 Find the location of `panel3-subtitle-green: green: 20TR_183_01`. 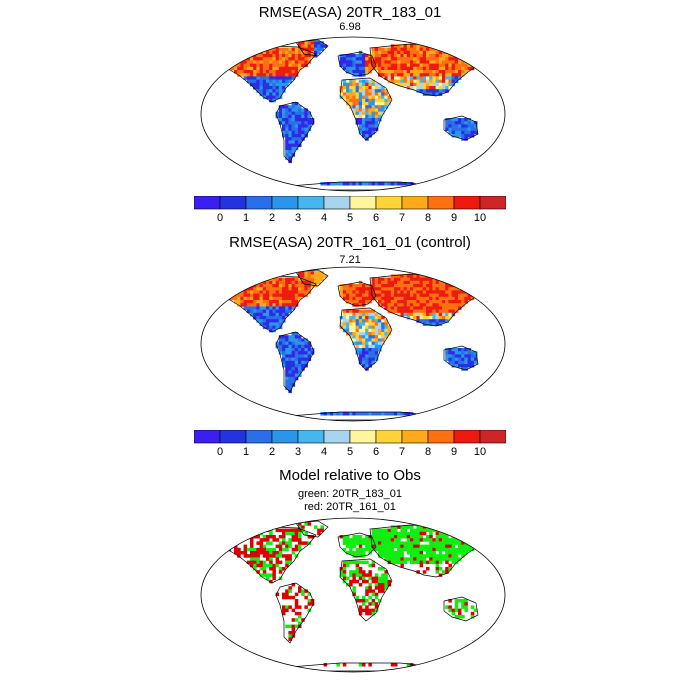

panel3-subtitle-green: green: 20TR_183_01 is located at coordinates (350, 494).